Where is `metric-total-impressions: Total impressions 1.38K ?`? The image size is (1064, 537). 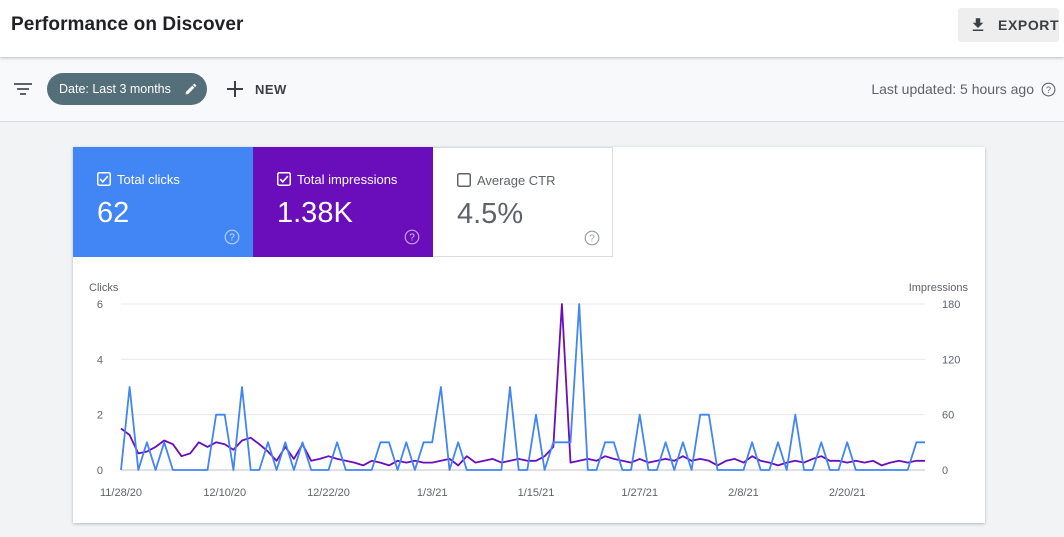 metric-total-impressions: Total impressions 1.38K ? is located at coordinates (343, 202).